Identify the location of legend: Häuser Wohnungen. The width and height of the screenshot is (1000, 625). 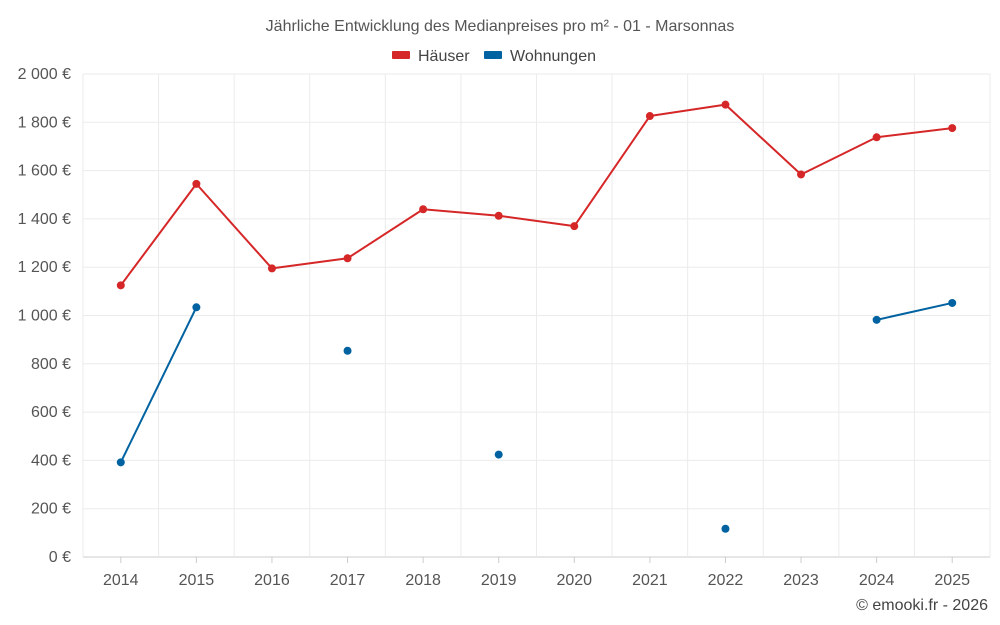
(494, 56).